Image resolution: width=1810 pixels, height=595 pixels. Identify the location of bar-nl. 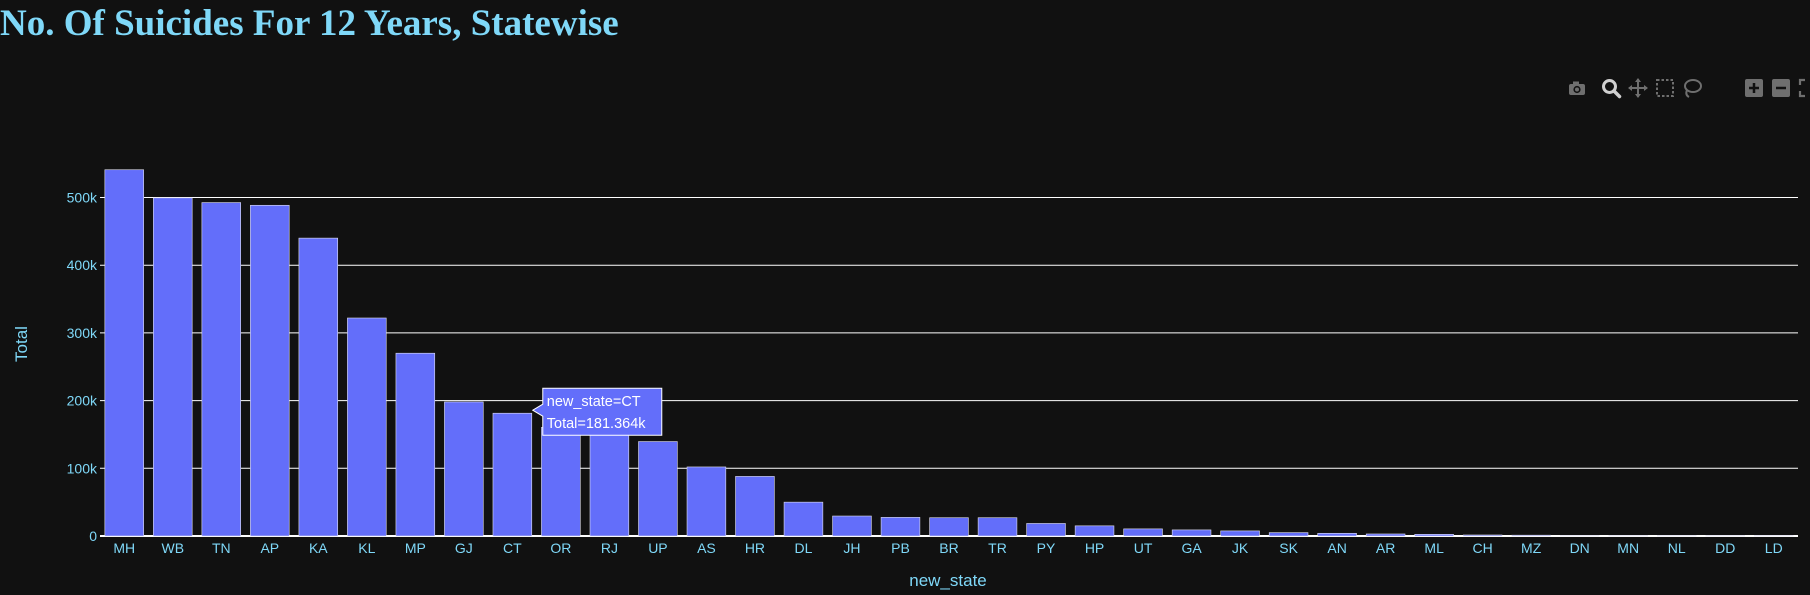
(1676, 536).